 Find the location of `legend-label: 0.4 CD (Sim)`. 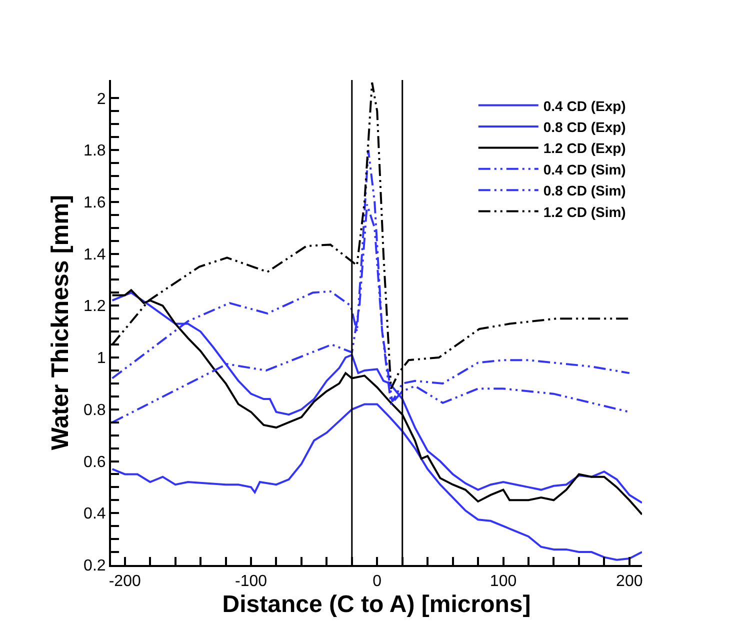

legend-label: 0.4 CD (Sim) is located at coordinates (584, 169).